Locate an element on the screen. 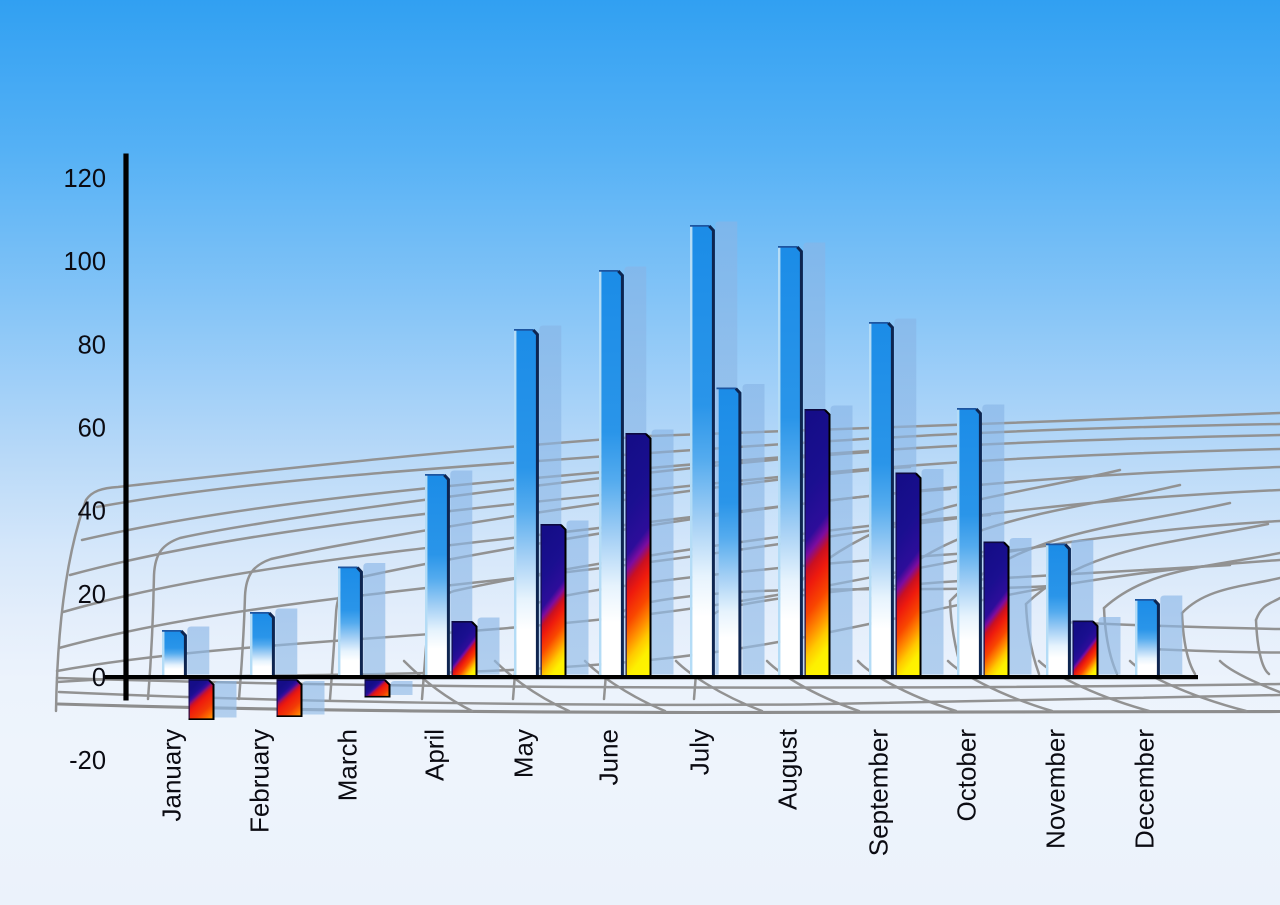 This screenshot has width=1280, height=905. svg-text: 0 is located at coordinates (99, 678).